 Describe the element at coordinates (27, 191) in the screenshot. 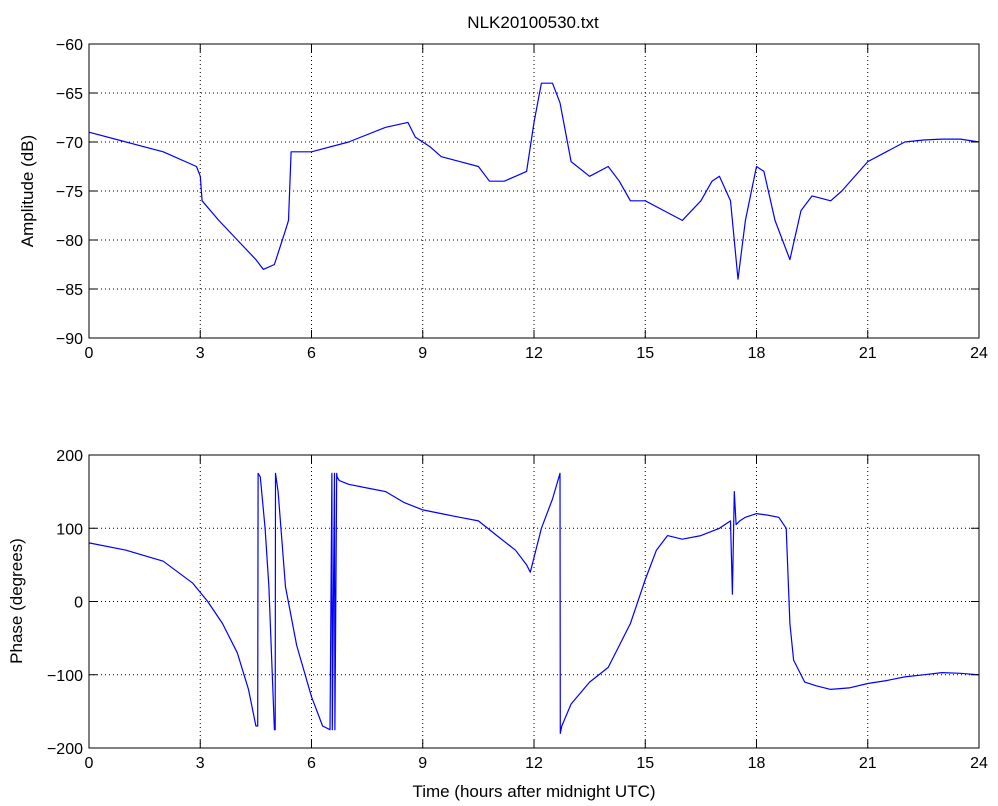

I see `amplitude-y-axis-label: Amplitude (dB)` at that location.